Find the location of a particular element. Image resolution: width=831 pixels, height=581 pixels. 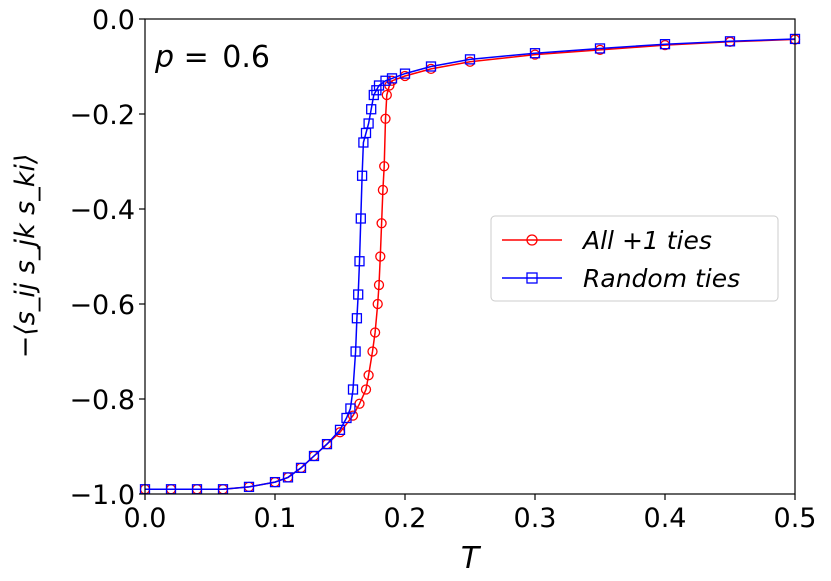

y-axis: −1.0 −0.8 −0.6 −0.4 −0.2 0.0 is located at coordinates (107, 258).